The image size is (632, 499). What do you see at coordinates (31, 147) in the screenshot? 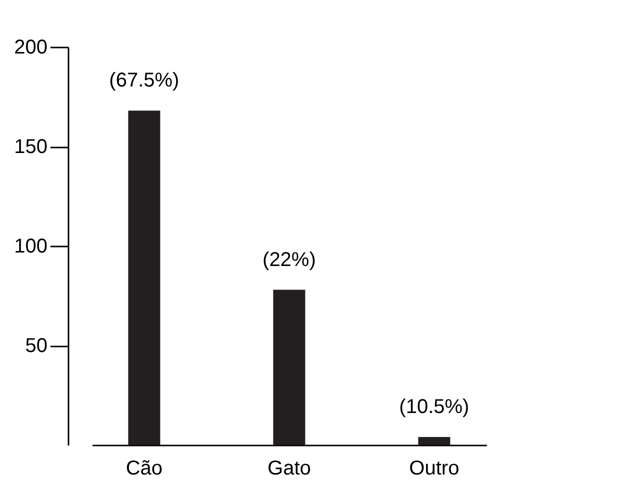
I see `y-tick-label: 150` at bounding box center [31, 147].